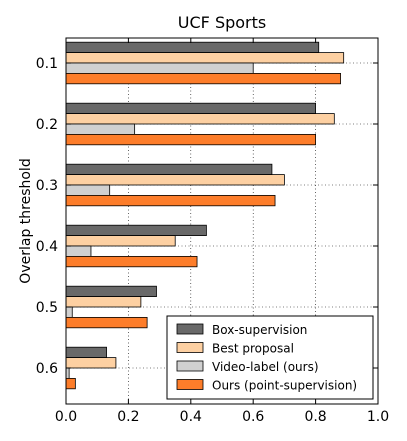  Describe the element at coordinates (47, 125) in the screenshot. I see `y-tick-label: 0.2` at that location.